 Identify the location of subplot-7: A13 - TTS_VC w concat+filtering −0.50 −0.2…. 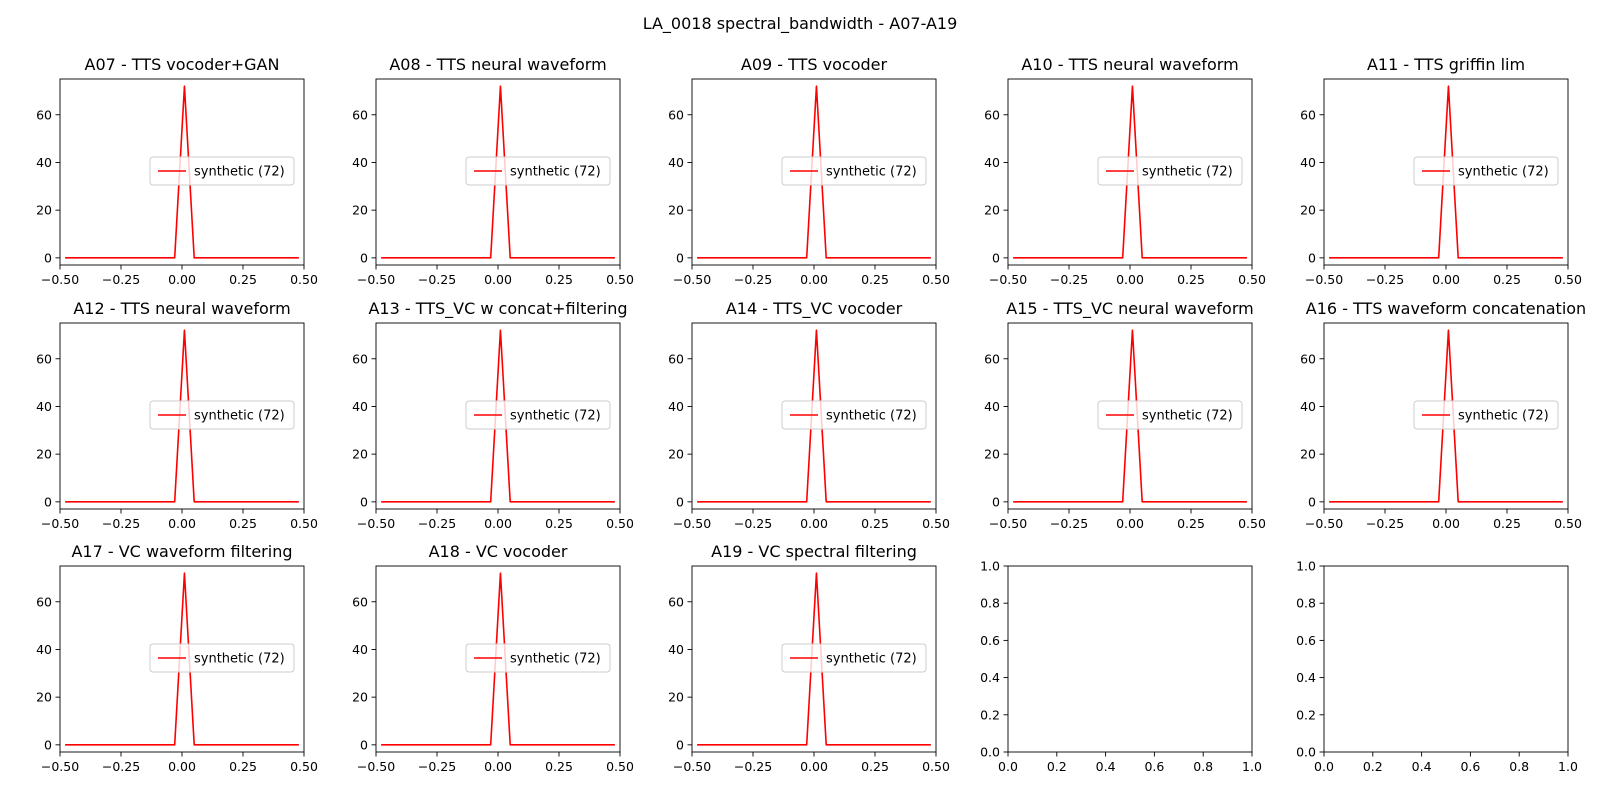
(493, 415).